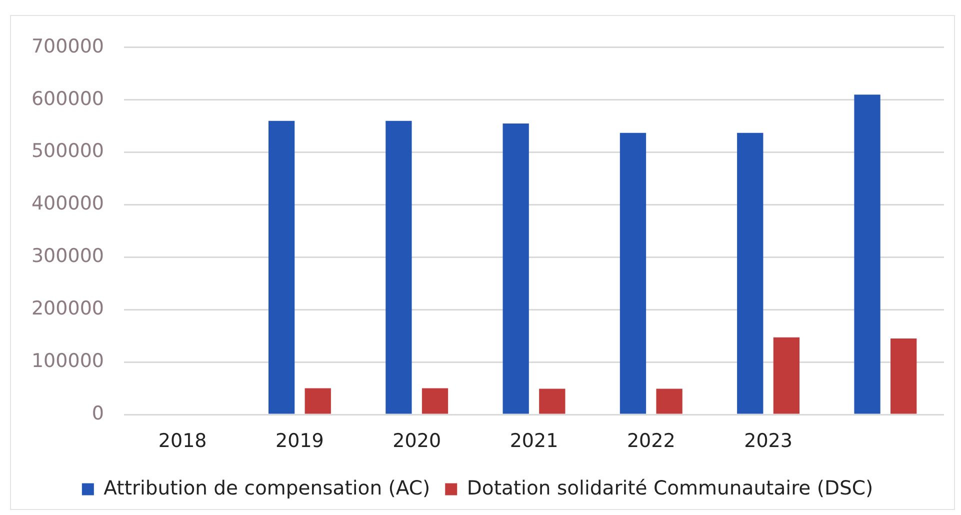 Image resolution: width=961 pixels, height=515 pixels. Describe the element at coordinates (670, 488) in the screenshot. I see `legend-label: Dotation solidarité Communautaire (DSC)` at that location.